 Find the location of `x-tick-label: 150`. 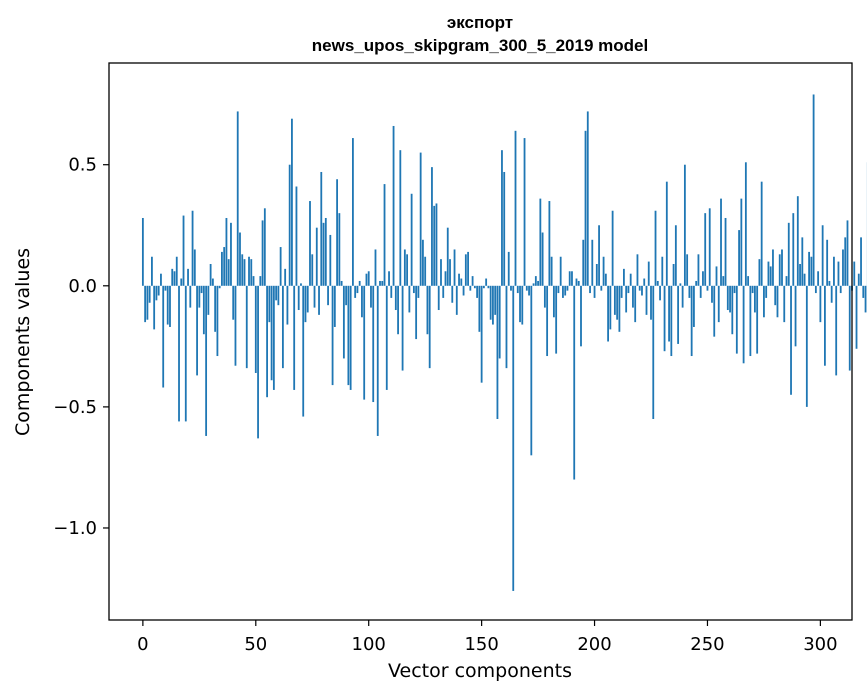

x-tick-label: 150 is located at coordinates (481, 644).